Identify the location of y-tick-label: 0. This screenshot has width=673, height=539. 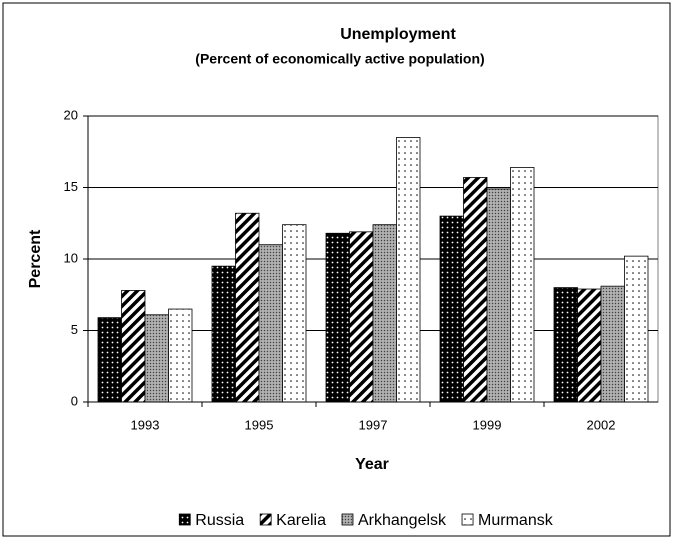
(74, 400).